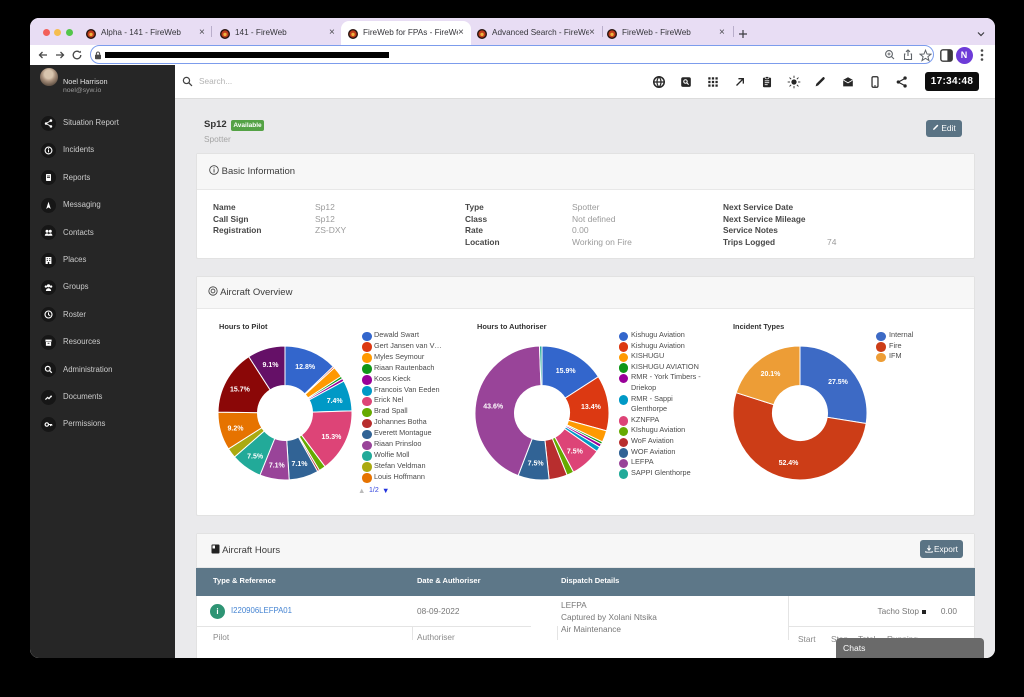 The image size is (1024, 697). I want to click on svg-text: 13.4%, so click(591, 407).